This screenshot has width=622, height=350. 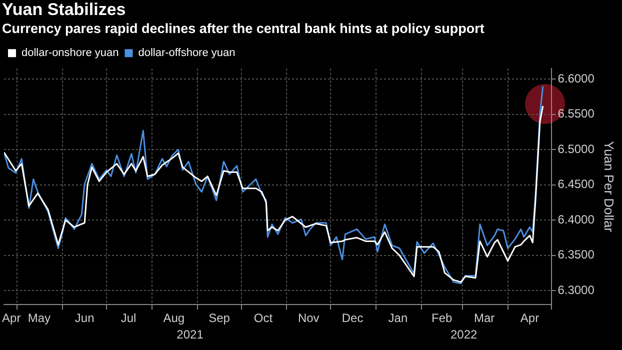 I want to click on y-tick-label: 6.6000, so click(x=576, y=78).